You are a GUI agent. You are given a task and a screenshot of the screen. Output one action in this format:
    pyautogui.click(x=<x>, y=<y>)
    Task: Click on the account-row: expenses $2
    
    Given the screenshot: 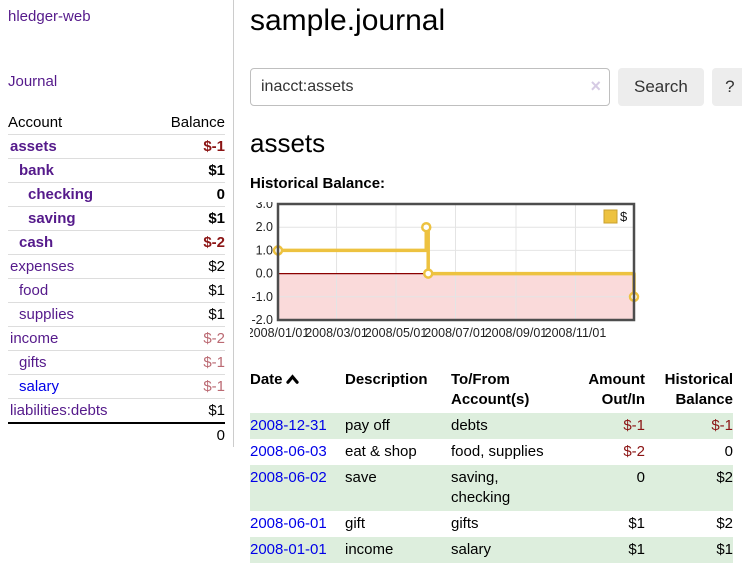 What is the action you would take?
    pyautogui.click(x=116, y=266)
    